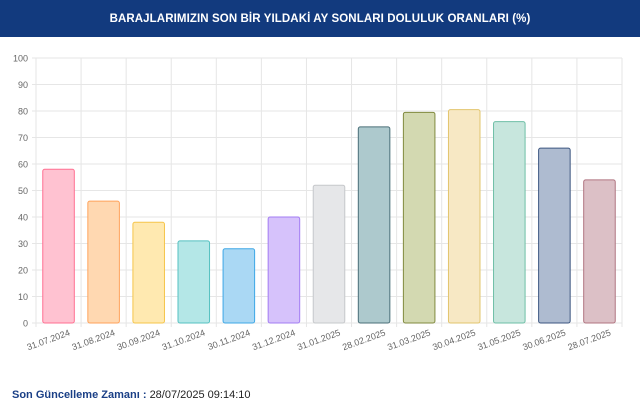 The height and width of the screenshot is (413, 640). What do you see at coordinates (23, 297) in the screenshot?
I see `y-tick-label: 10` at bounding box center [23, 297].